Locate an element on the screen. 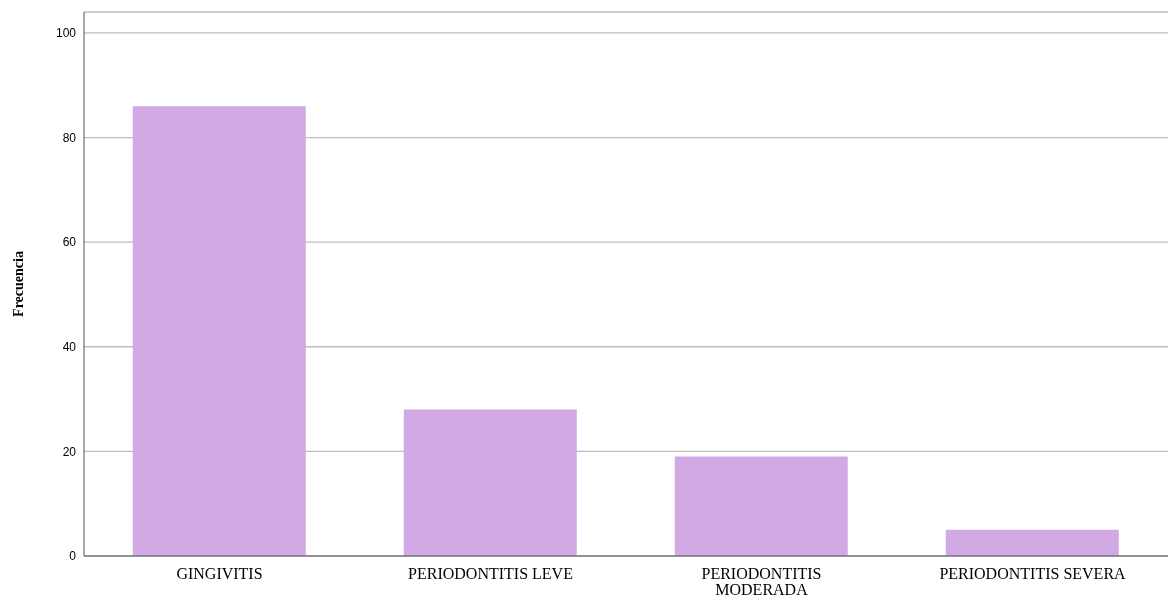 The height and width of the screenshot is (605, 1174). x-tick-label: PERIODONTITIS MODERADA is located at coordinates (761, 582).